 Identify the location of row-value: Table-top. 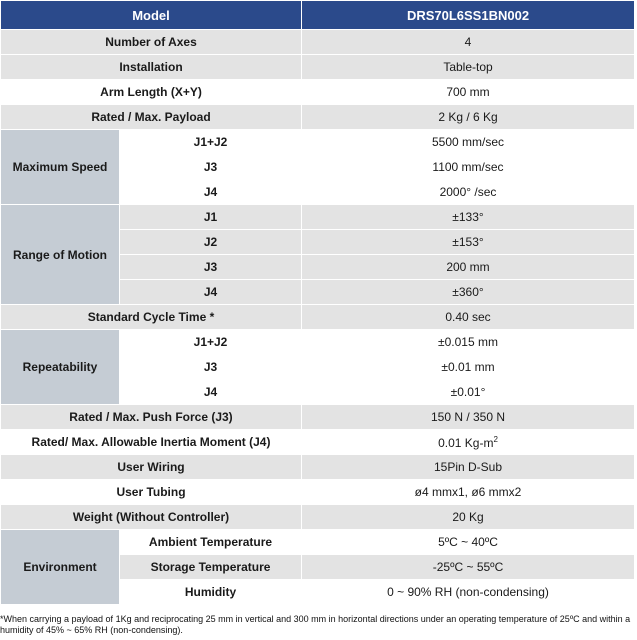
(468, 67).